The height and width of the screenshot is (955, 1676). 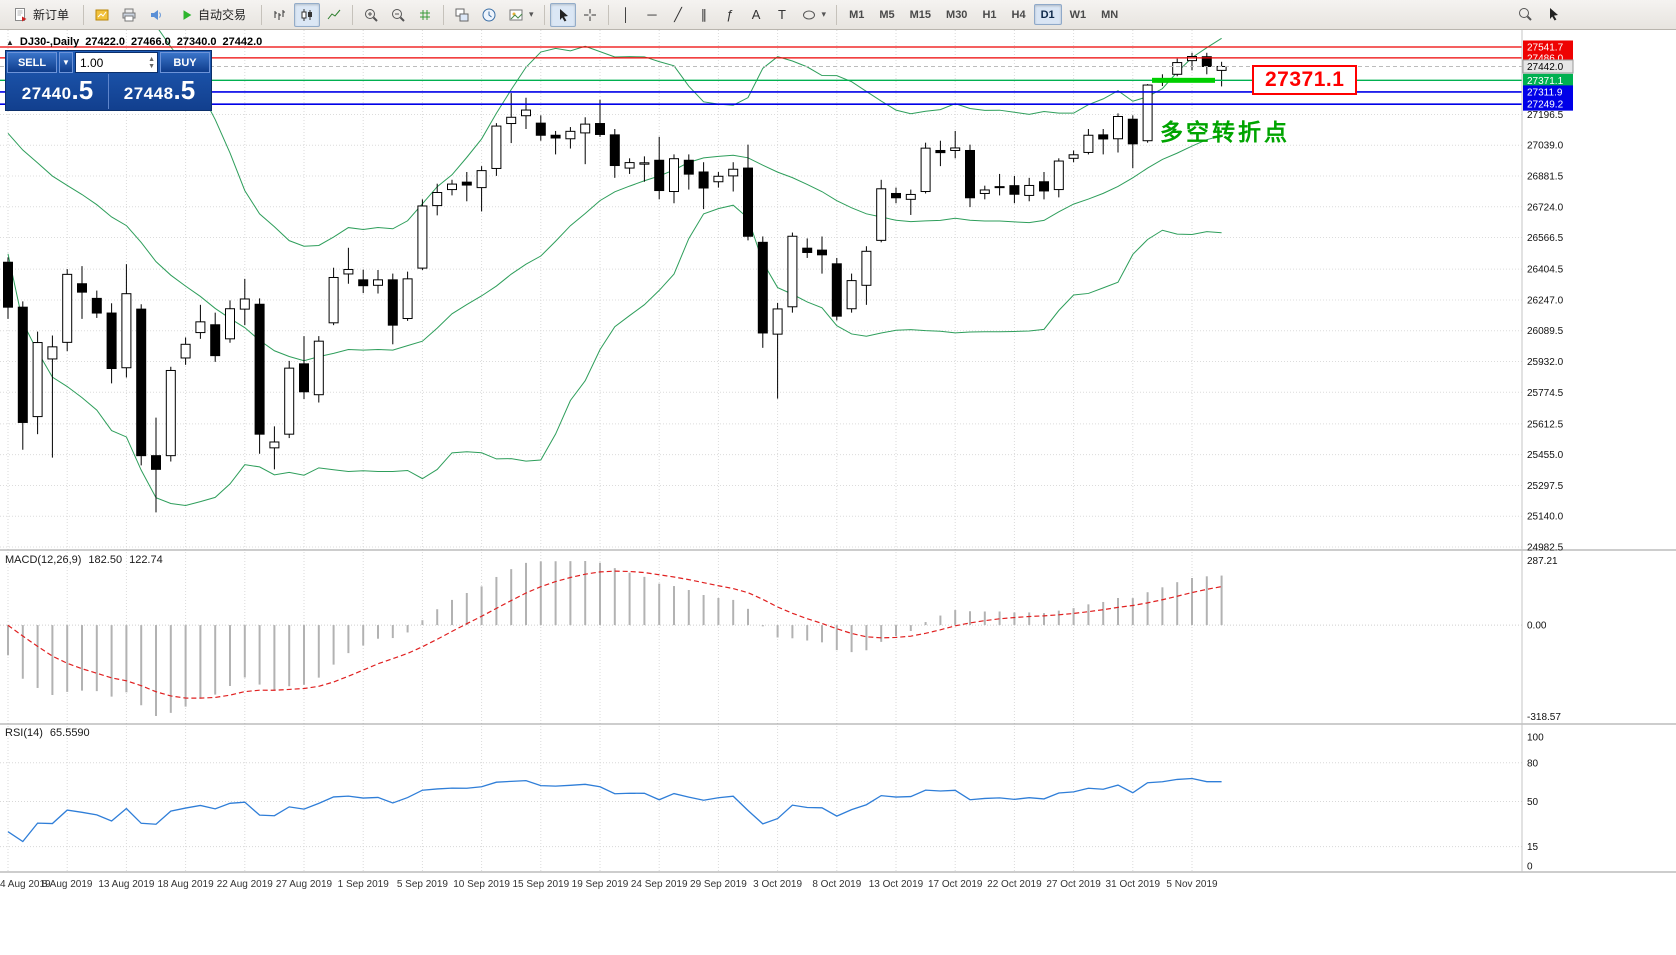 What do you see at coordinates (50, 15) in the screenshot?
I see `new-order-label: 新订单` at bounding box center [50, 15].